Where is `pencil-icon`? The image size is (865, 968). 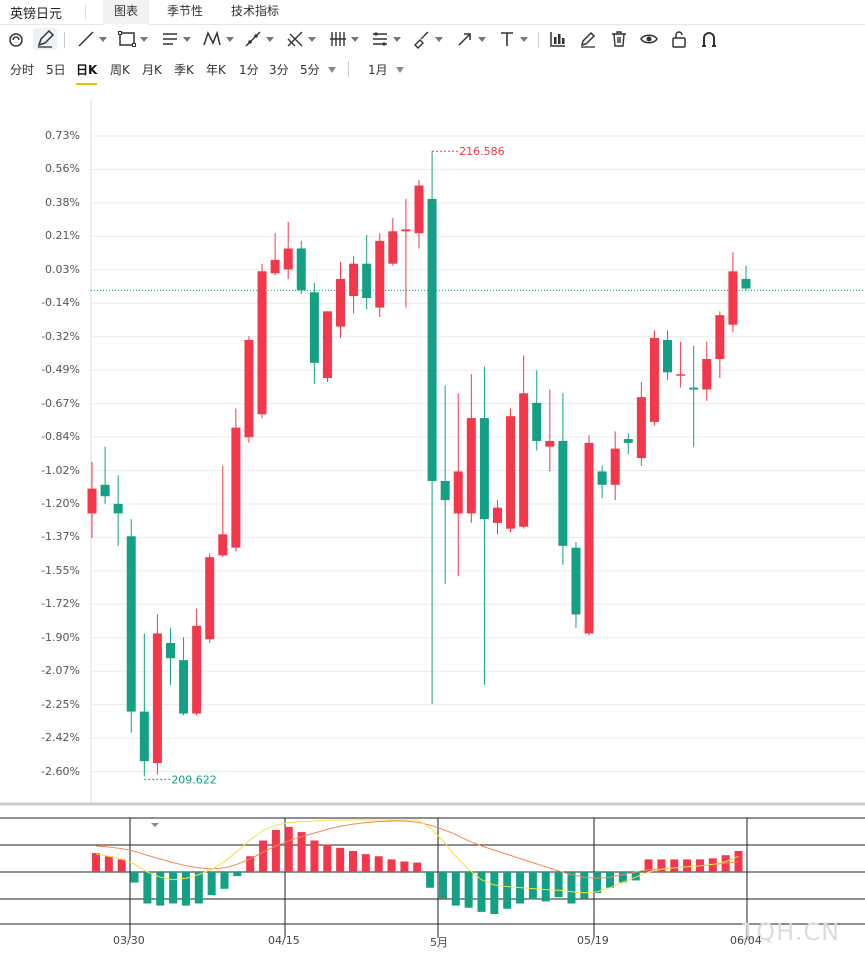
pencil-icon is located at coordinates (45, 39).